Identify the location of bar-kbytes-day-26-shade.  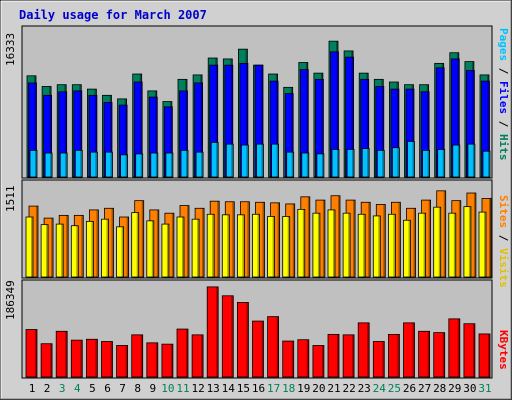
(413, 349).